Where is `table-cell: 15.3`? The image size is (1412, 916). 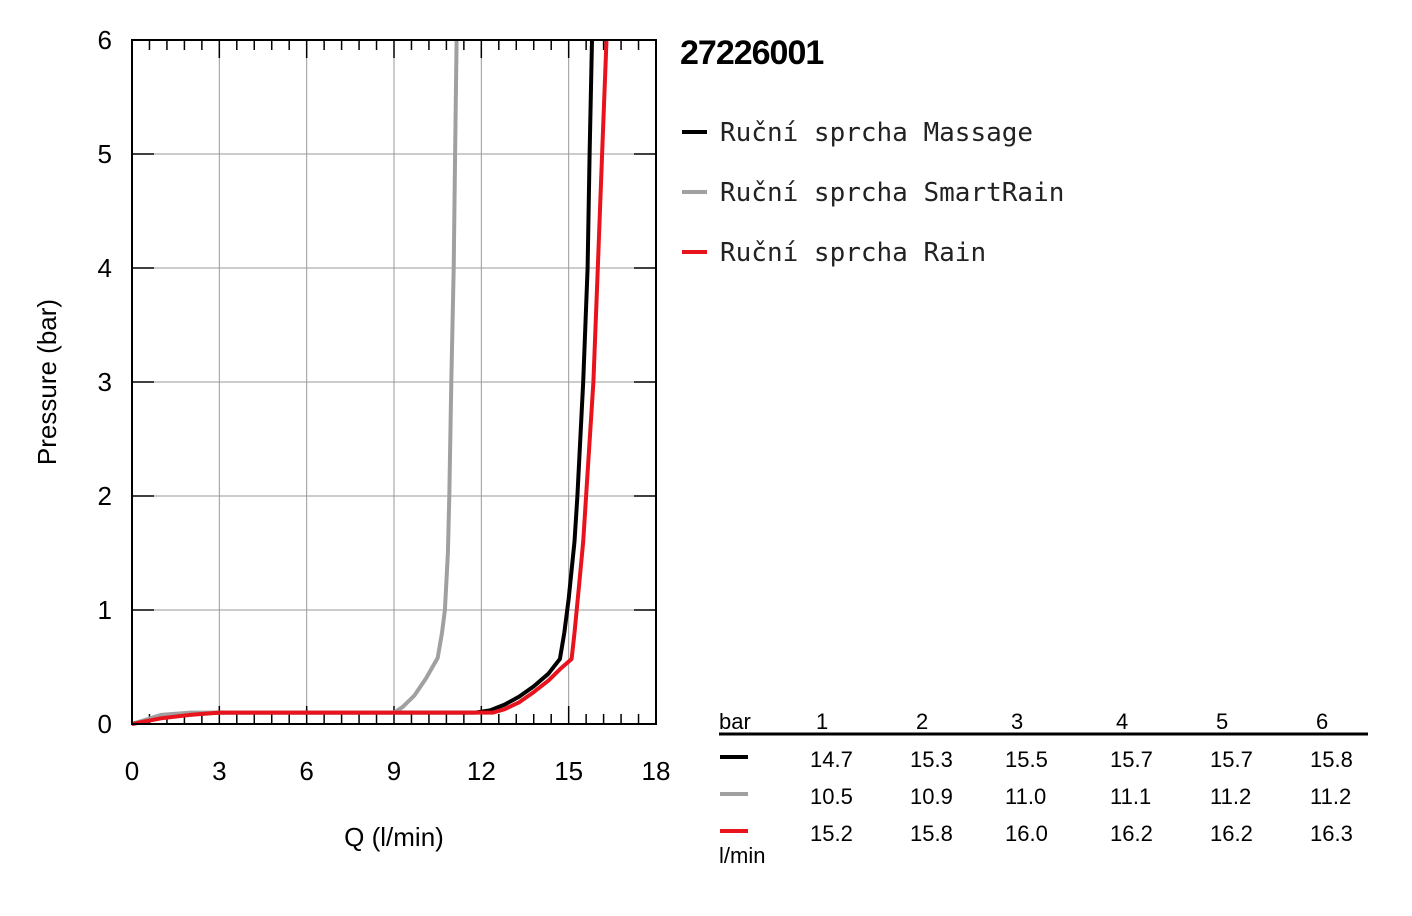 table-cell: 15.3 is located at coordinates (931, 759).